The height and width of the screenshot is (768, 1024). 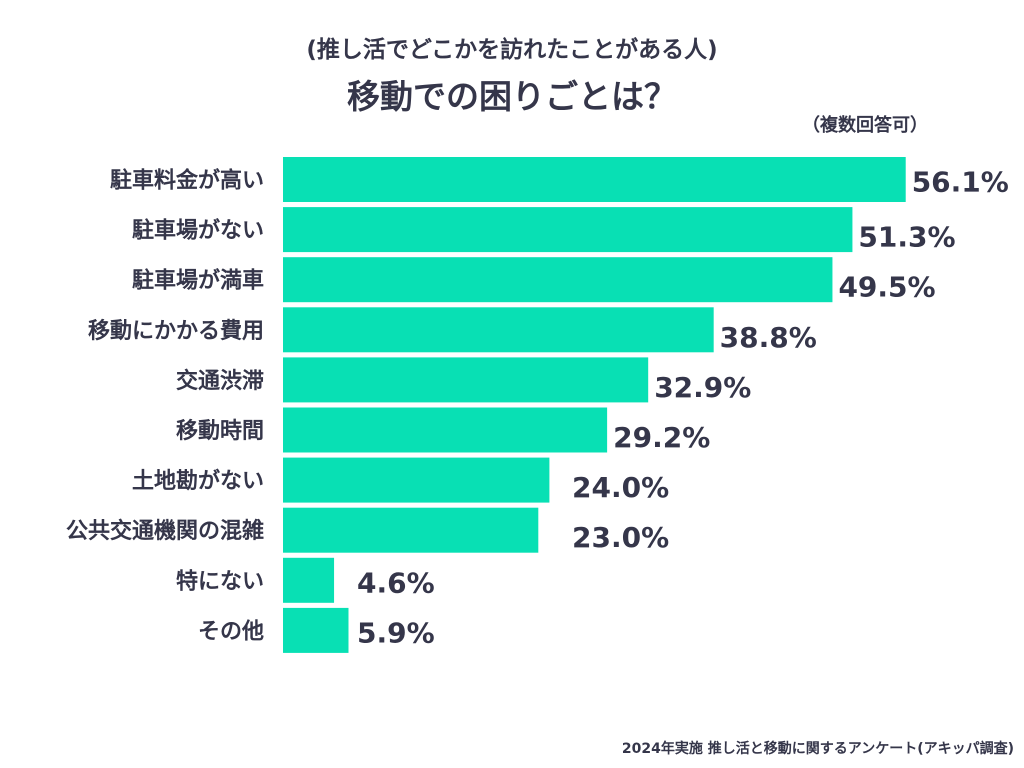 I want to click on chart-title: 移動での困りごとは？, so click(x=512, y=96).